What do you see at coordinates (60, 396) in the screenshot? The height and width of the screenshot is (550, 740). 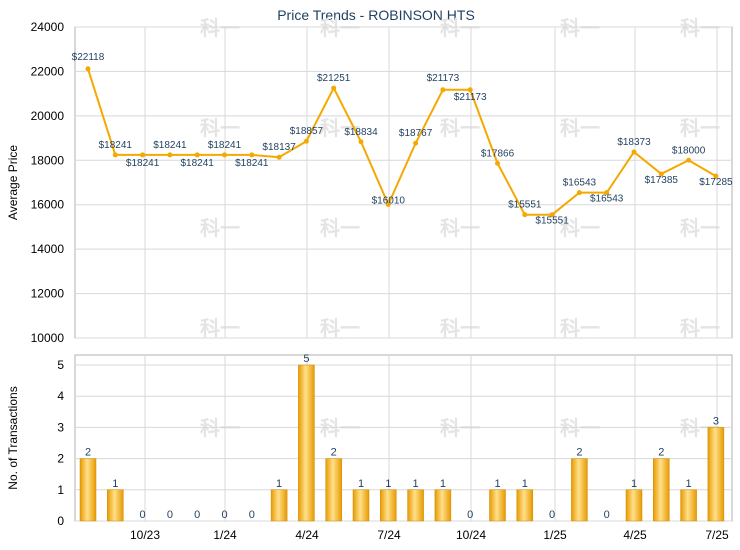 I see `transactions-y-tick-label: 4` at bounding box center [60, 396].